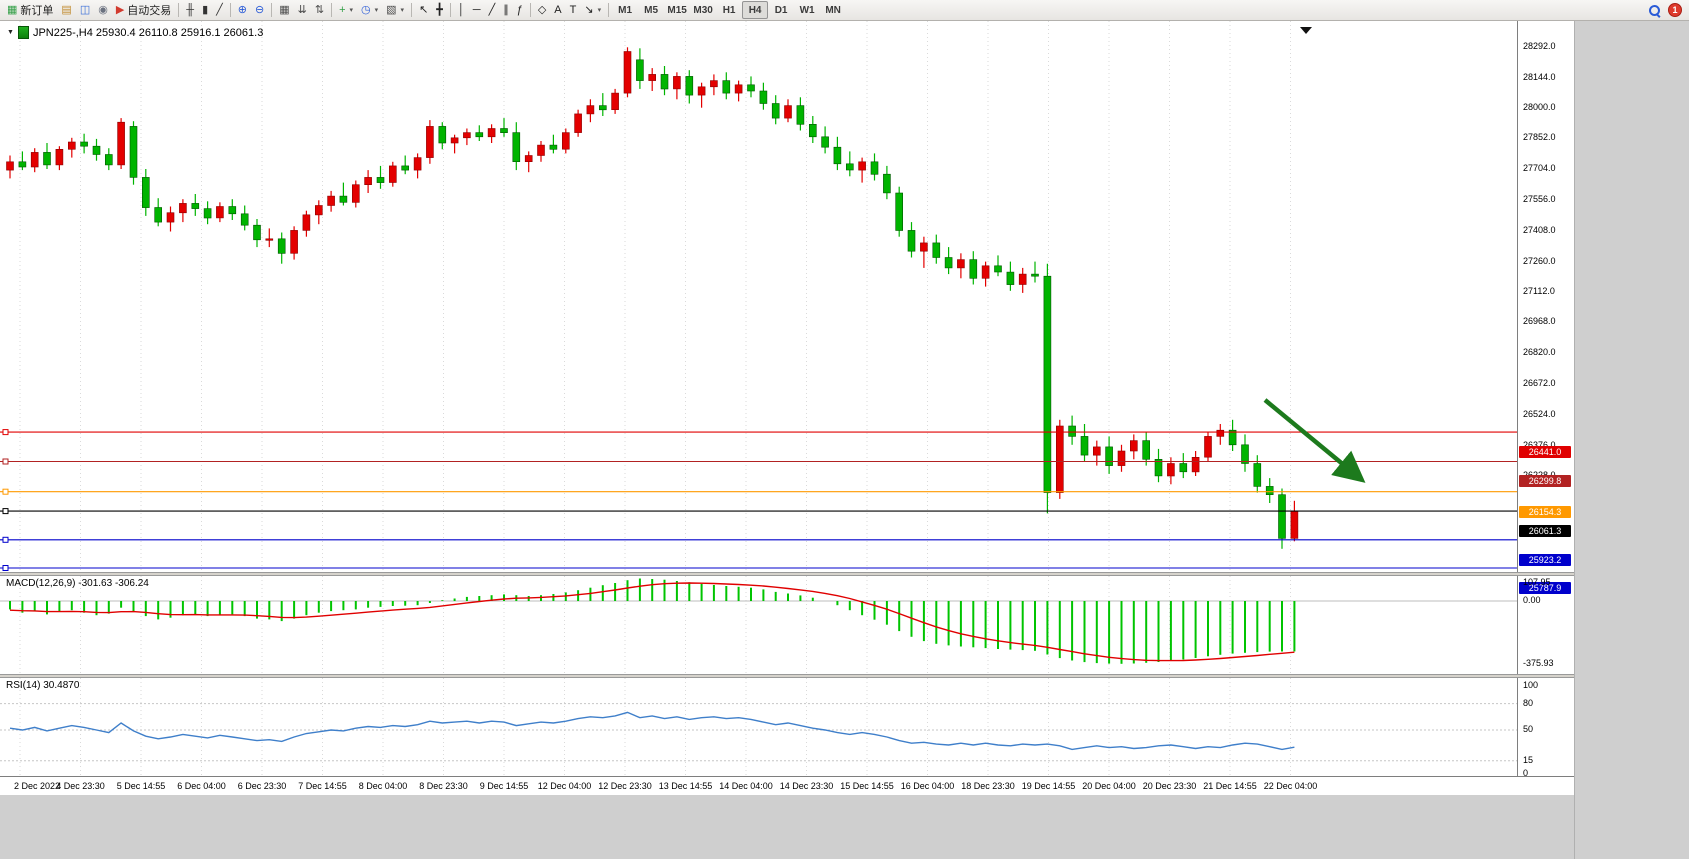  I want to click on timeframe-mn-button: MN, so click(833, 10).